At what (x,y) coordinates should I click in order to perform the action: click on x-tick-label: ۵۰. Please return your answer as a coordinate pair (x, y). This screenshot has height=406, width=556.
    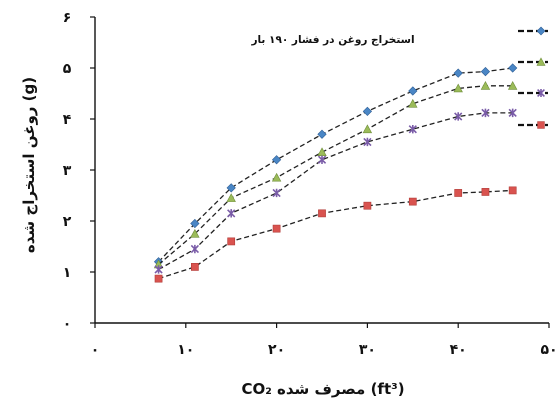
    Looking at the image, I should click on (548, 350).